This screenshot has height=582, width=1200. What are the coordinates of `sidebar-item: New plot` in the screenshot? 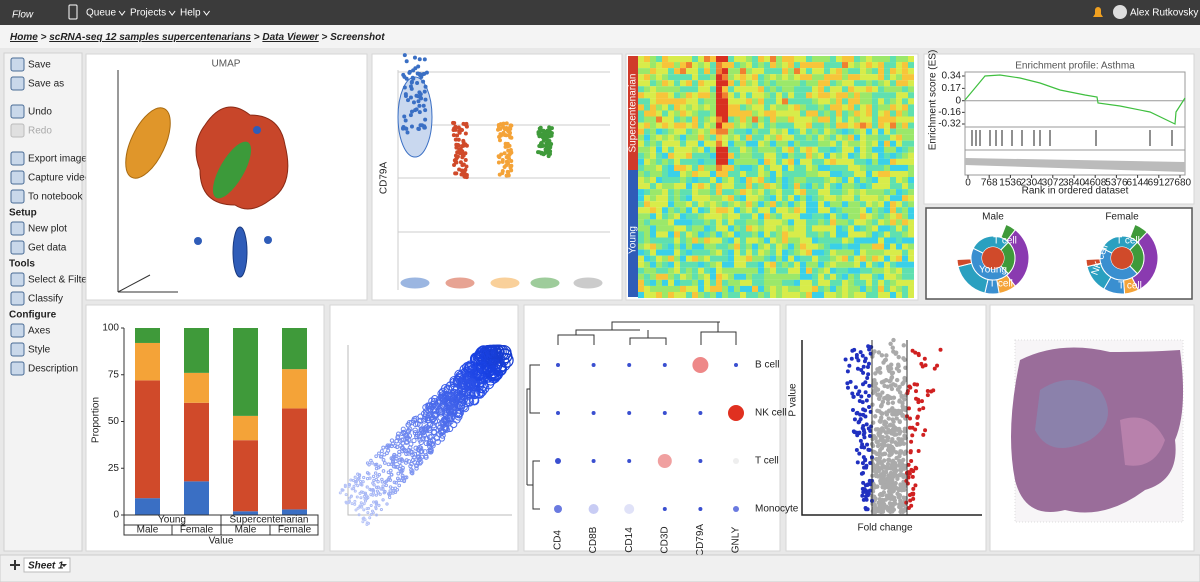 It's located at (47, 229).